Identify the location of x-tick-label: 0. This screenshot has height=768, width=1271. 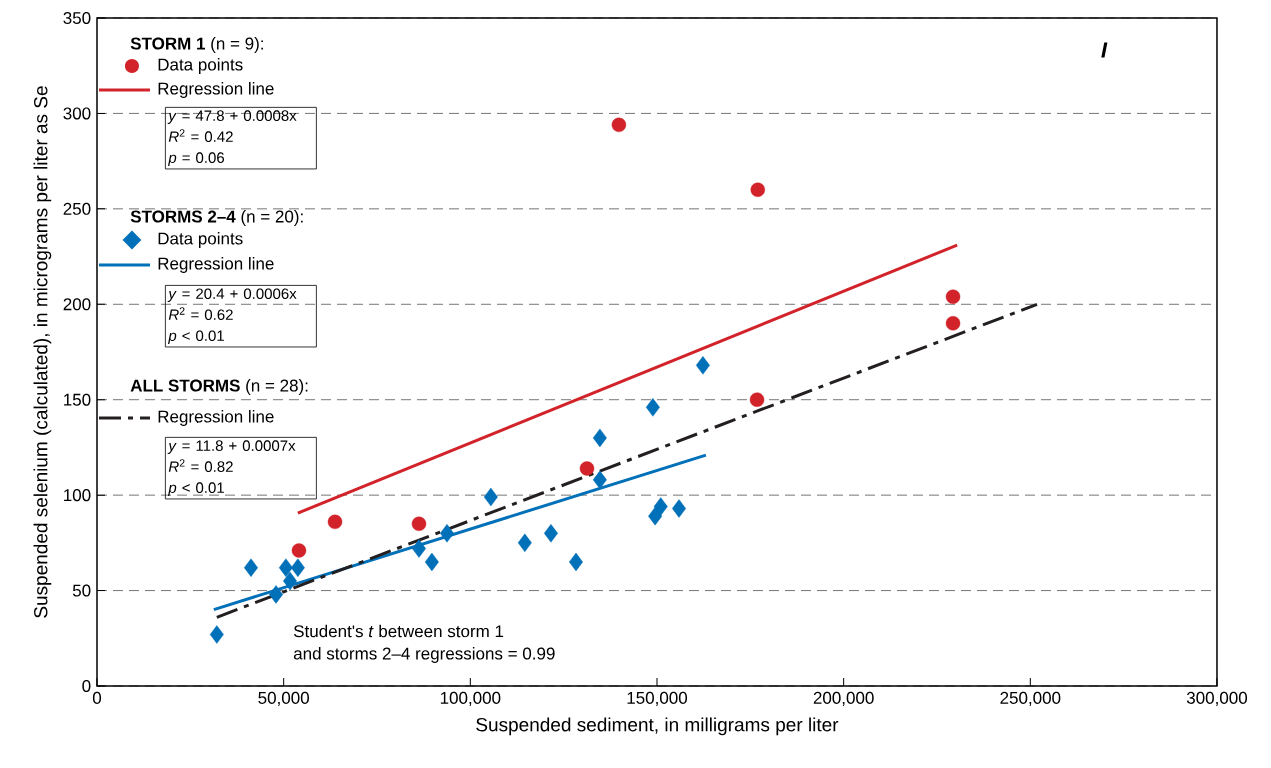
(97, 697).